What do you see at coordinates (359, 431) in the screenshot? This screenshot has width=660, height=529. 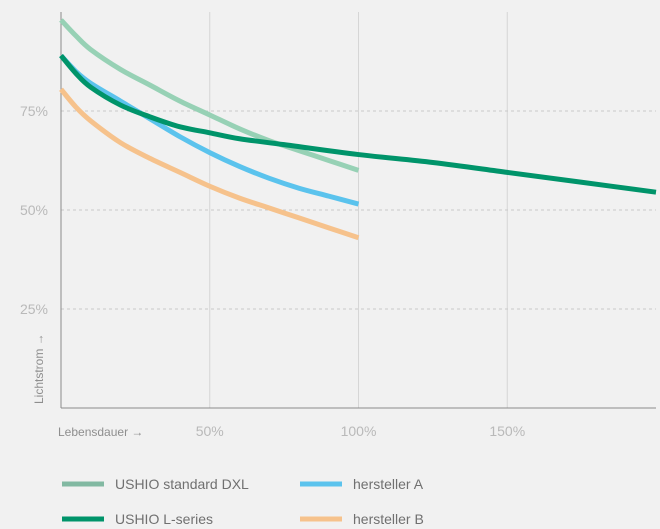 I see `x-tick-label: 100%` at bounding box center [359, 431].